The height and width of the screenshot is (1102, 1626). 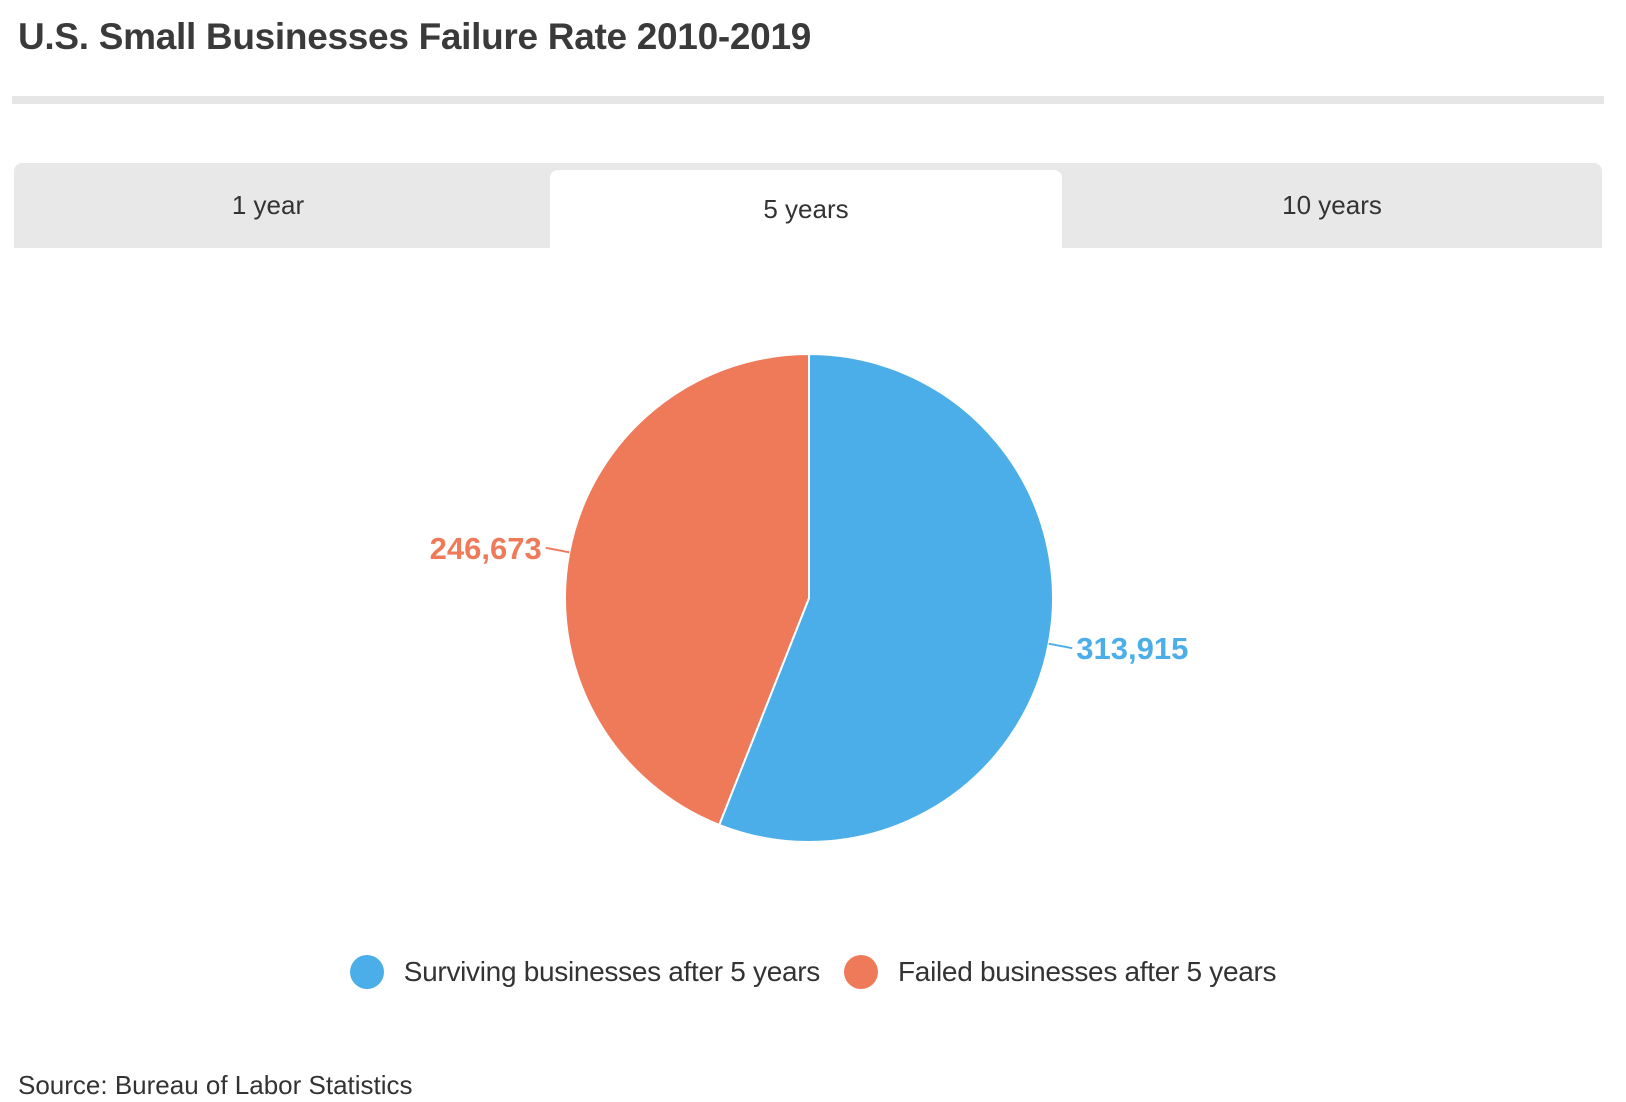 I want to click on legend-item-surviving: Surviving businesses after 5 years, so click(x=585, y=972).